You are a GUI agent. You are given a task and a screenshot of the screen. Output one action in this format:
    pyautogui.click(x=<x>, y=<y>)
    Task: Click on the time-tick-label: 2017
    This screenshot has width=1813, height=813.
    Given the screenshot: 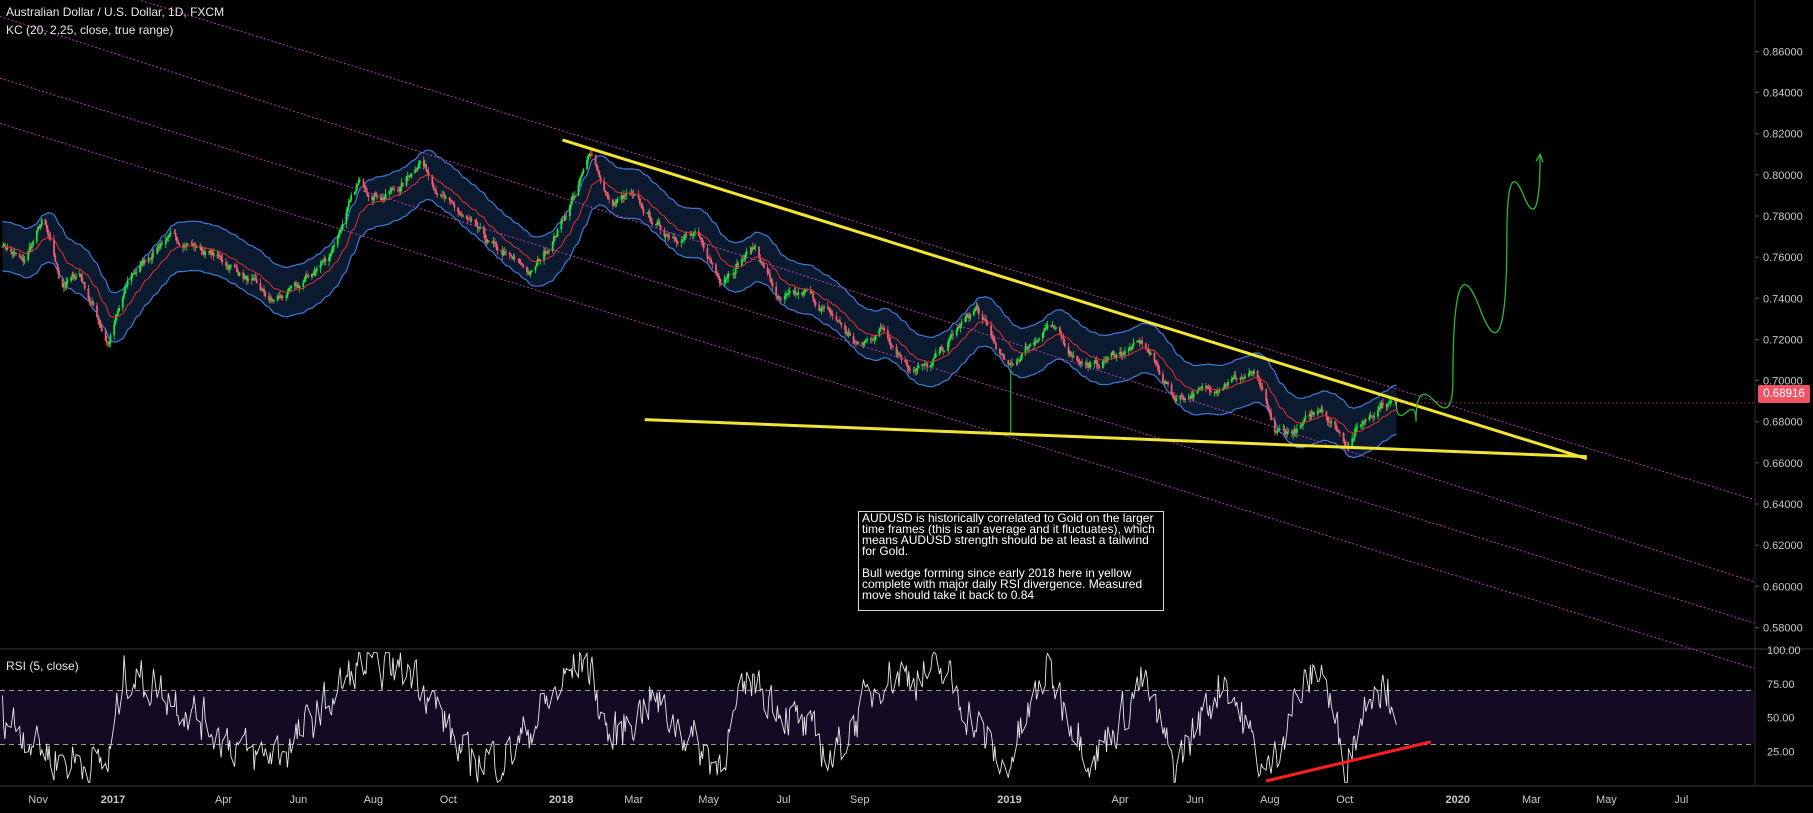 What is the action you would take?
    pyautogui.click(x=113, y=800)
    